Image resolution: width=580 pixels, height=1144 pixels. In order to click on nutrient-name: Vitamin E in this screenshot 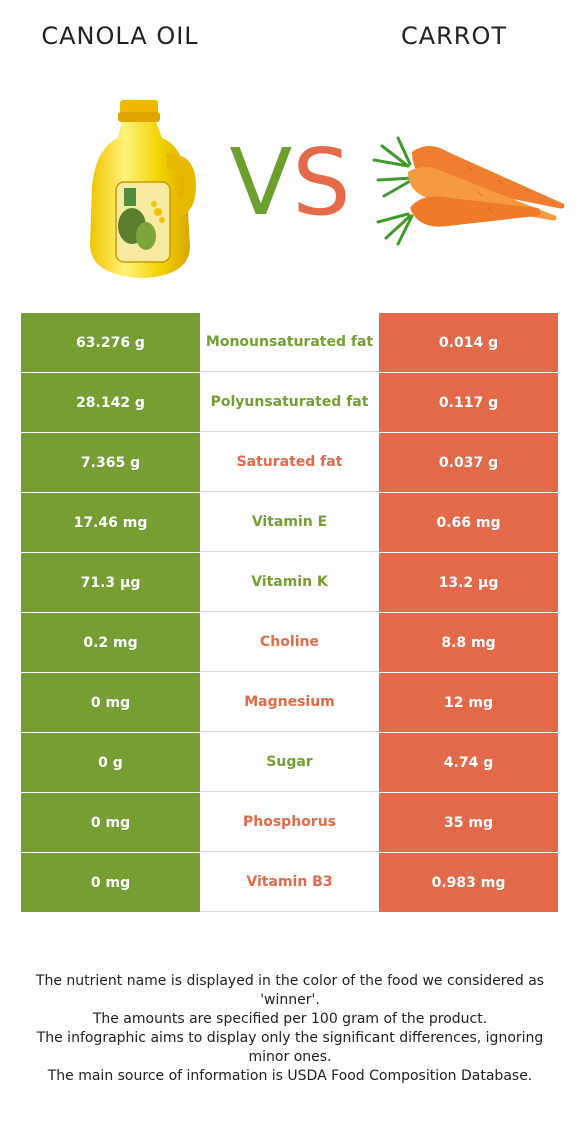, I will do `click(289, 522)`.